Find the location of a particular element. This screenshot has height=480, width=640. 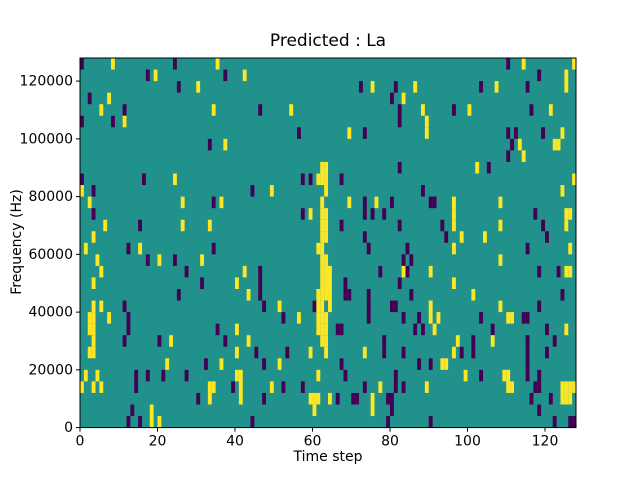

x-tick-label: 20 is located at coordinates (158, 442).